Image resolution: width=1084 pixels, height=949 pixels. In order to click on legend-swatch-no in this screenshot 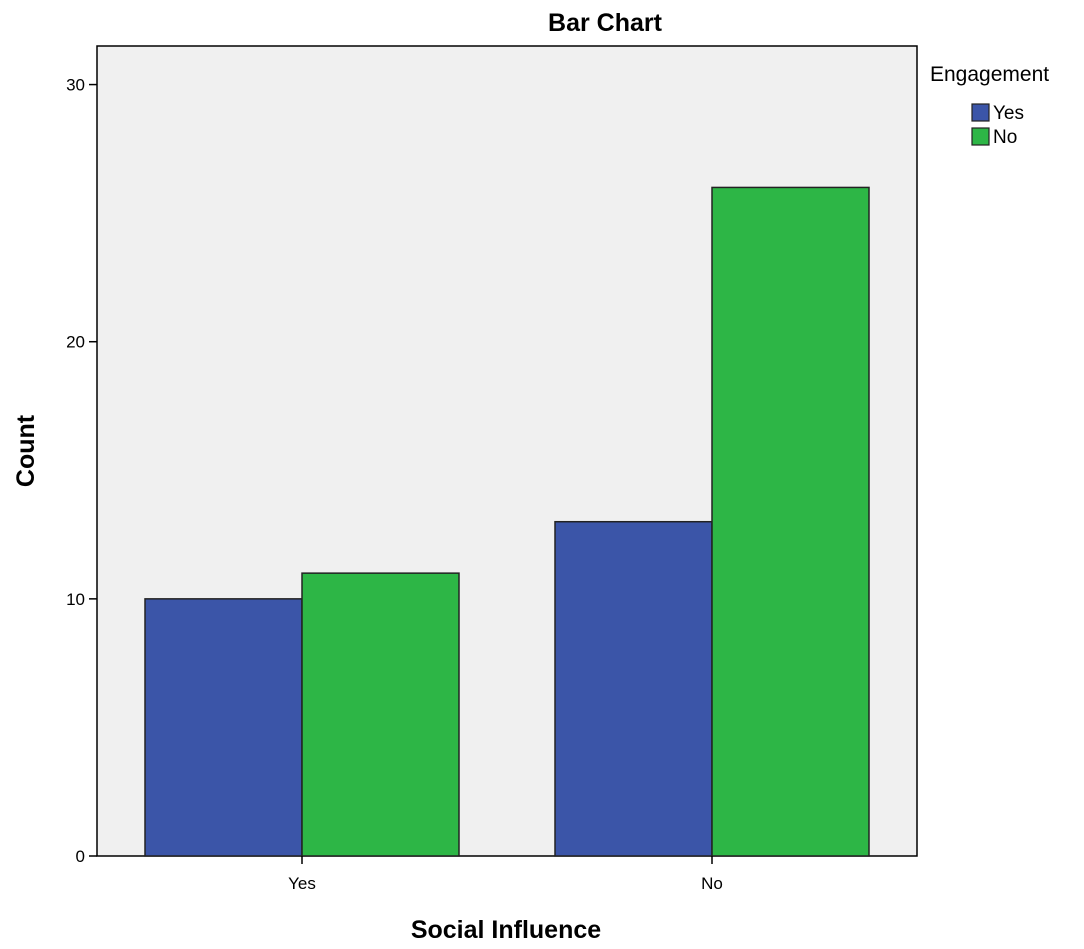, I will do `click(980, 136)`.